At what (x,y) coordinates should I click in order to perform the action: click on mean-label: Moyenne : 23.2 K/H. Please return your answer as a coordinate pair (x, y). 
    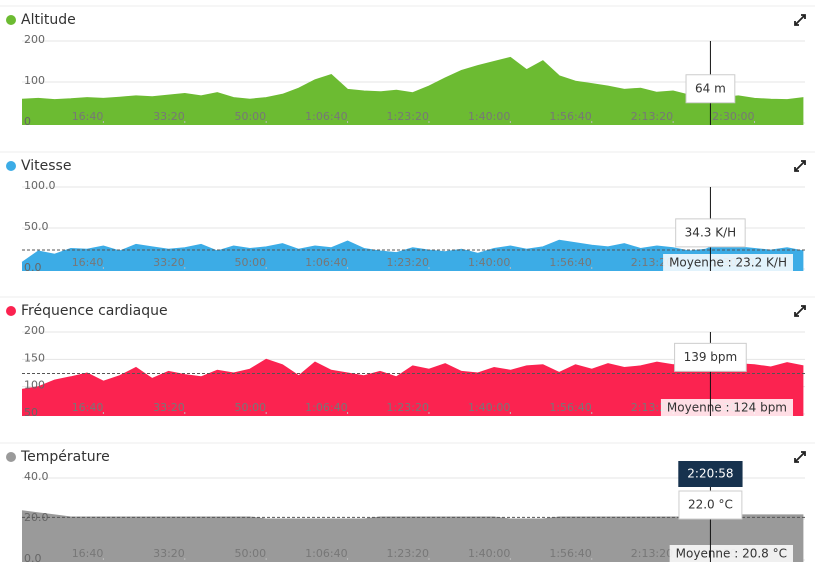
    Looking at the image, I should click on (728, 263).